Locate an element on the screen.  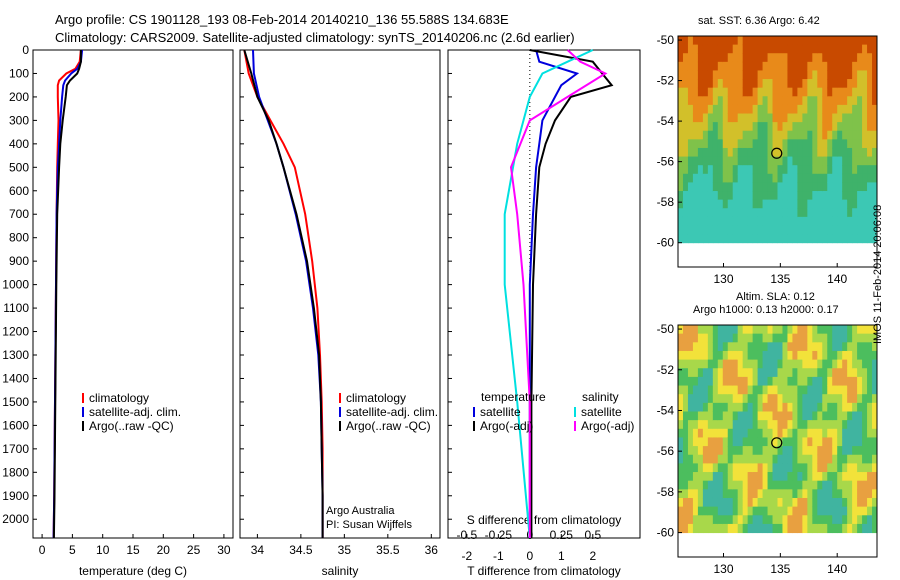
x2-tick-label: -0.25 is located at coordinates (499, 535).